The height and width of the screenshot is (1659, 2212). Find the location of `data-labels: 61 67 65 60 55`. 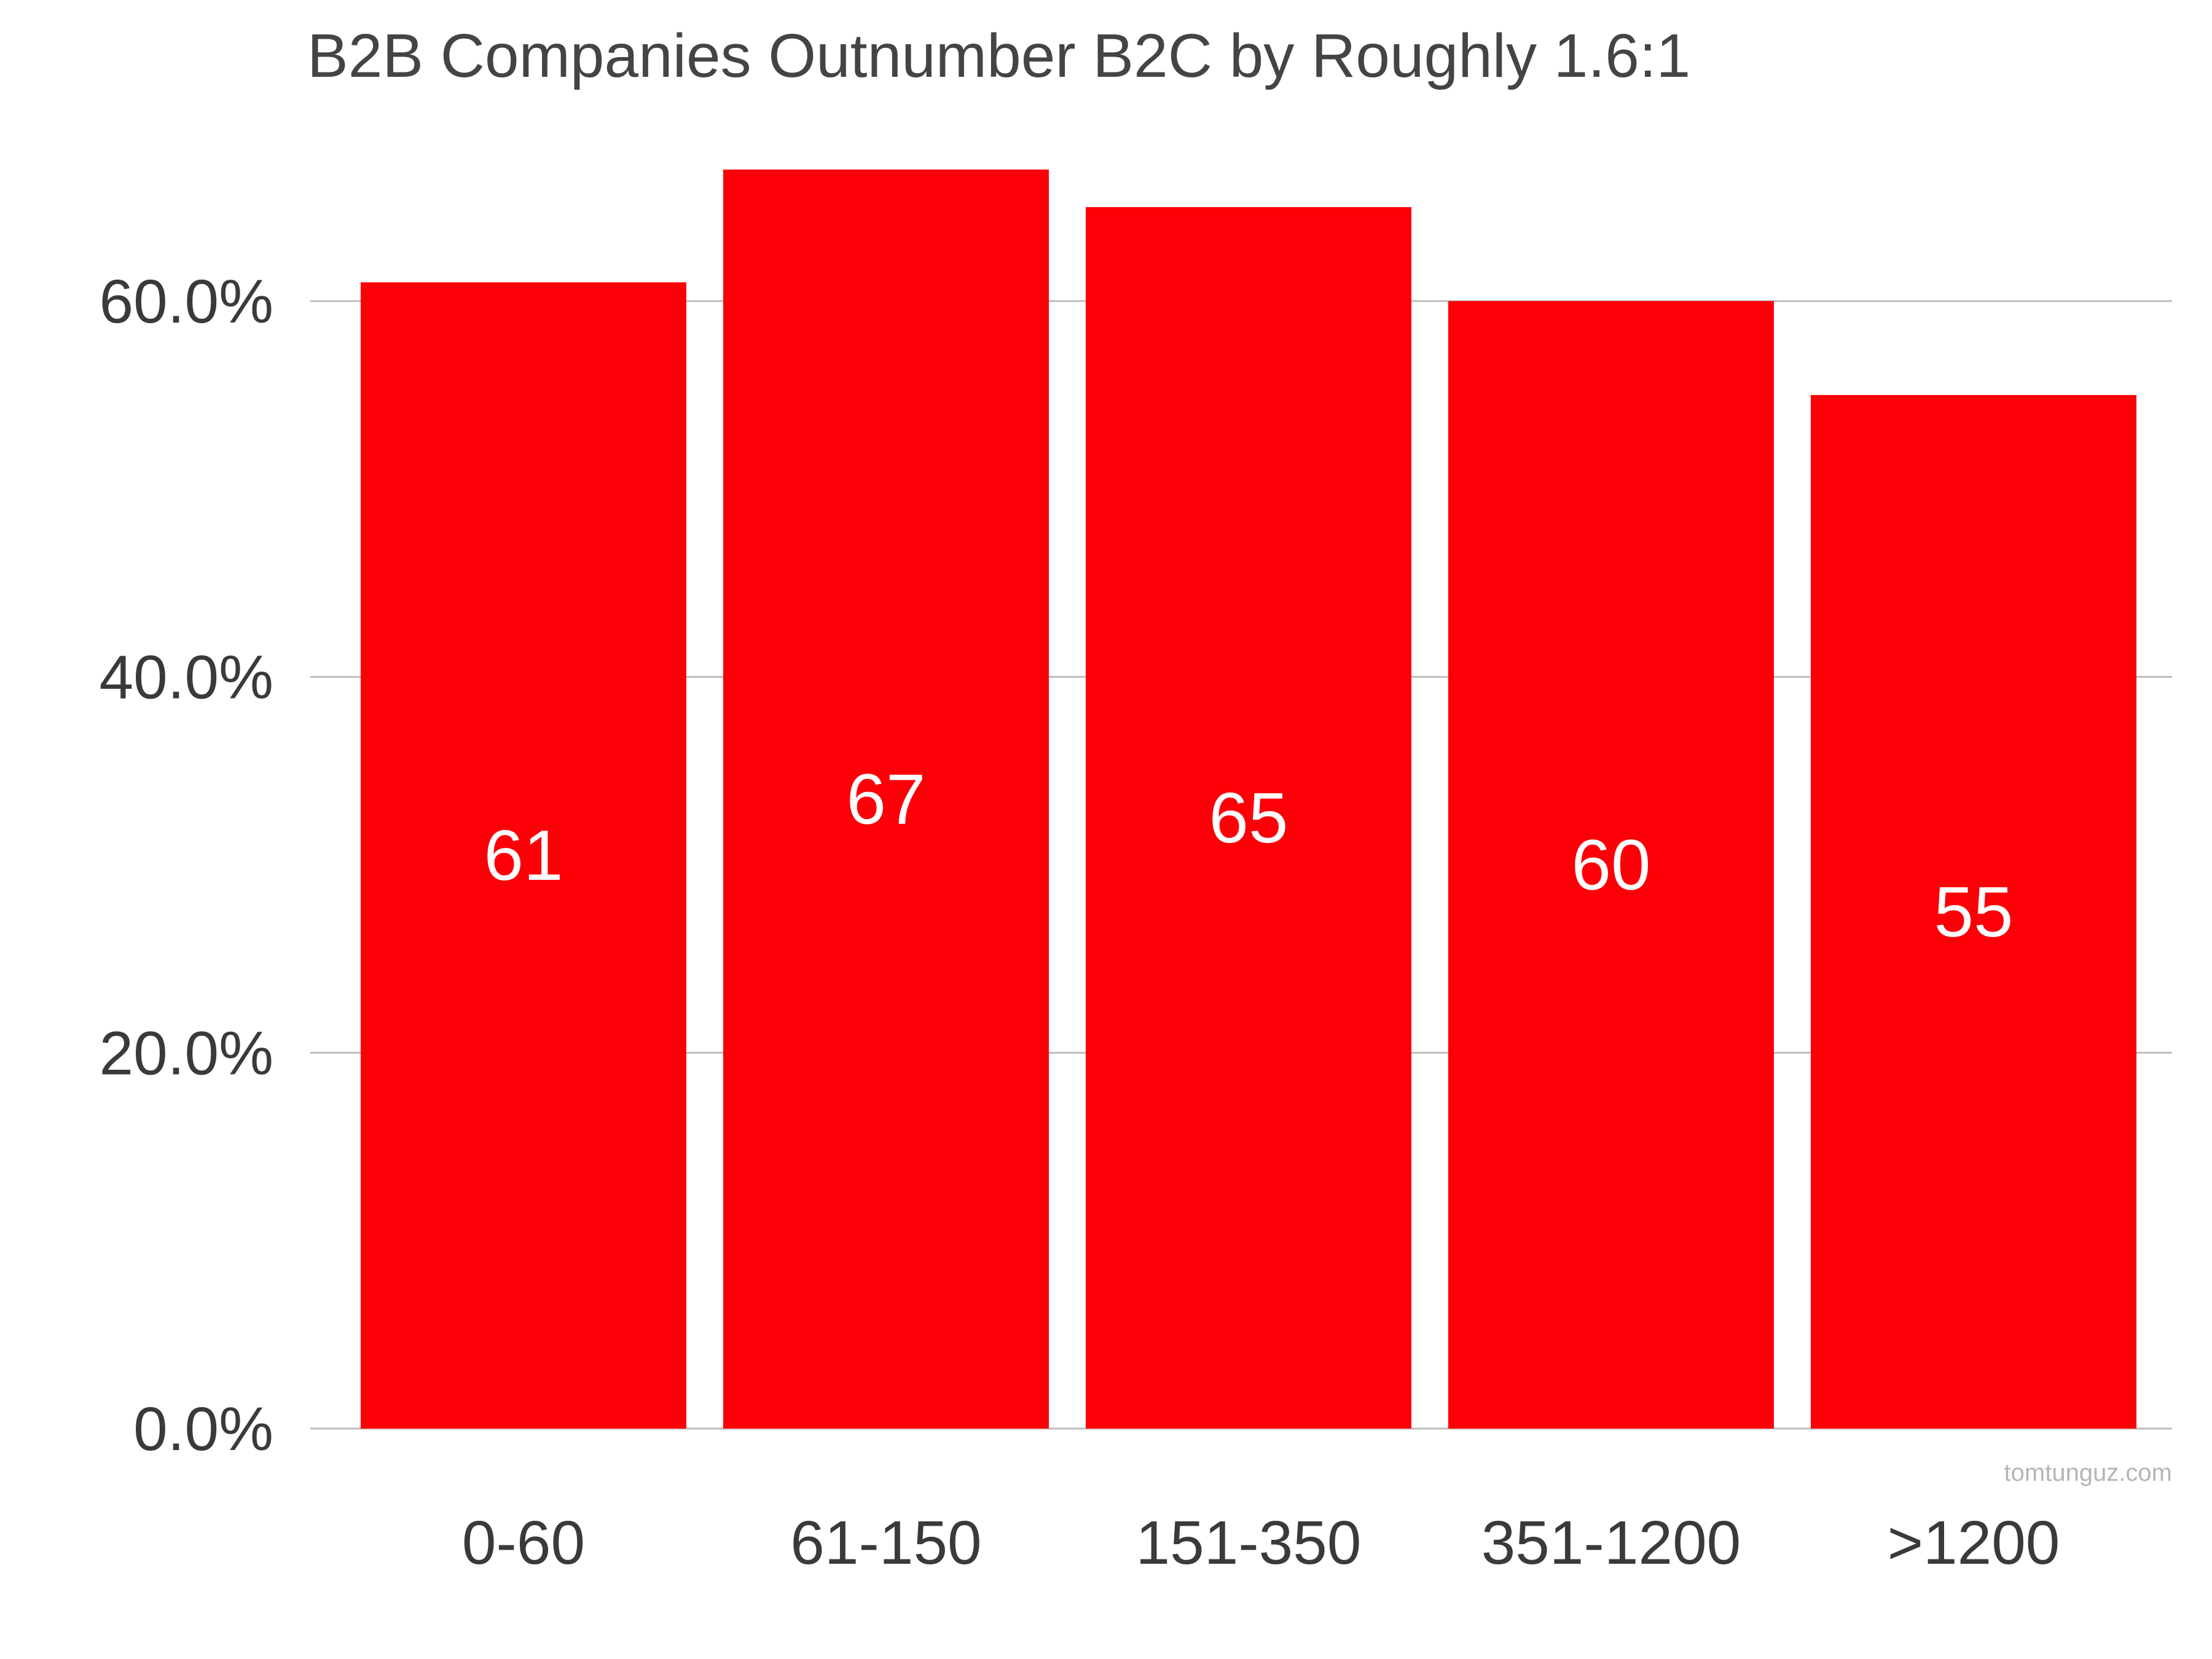

data-labels: 61 67 65 60 55 is located at coordinates (1248, 855).